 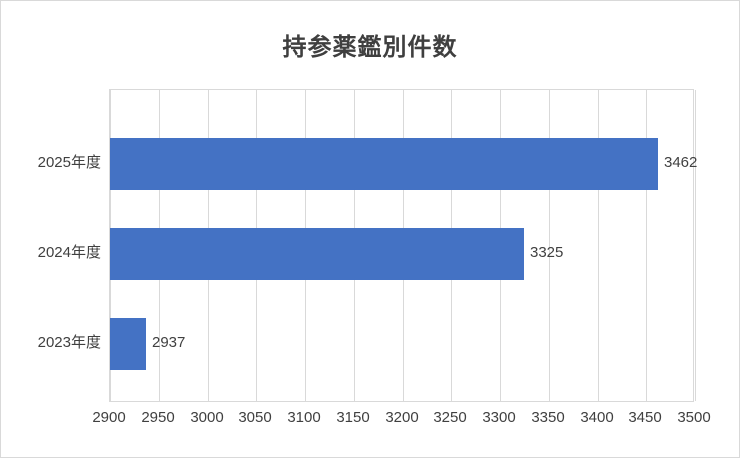 What do you see at coordinates (353, 417) in the screenshot?
I see `x-tick-label: 3150` at bounding box center [353, 417].